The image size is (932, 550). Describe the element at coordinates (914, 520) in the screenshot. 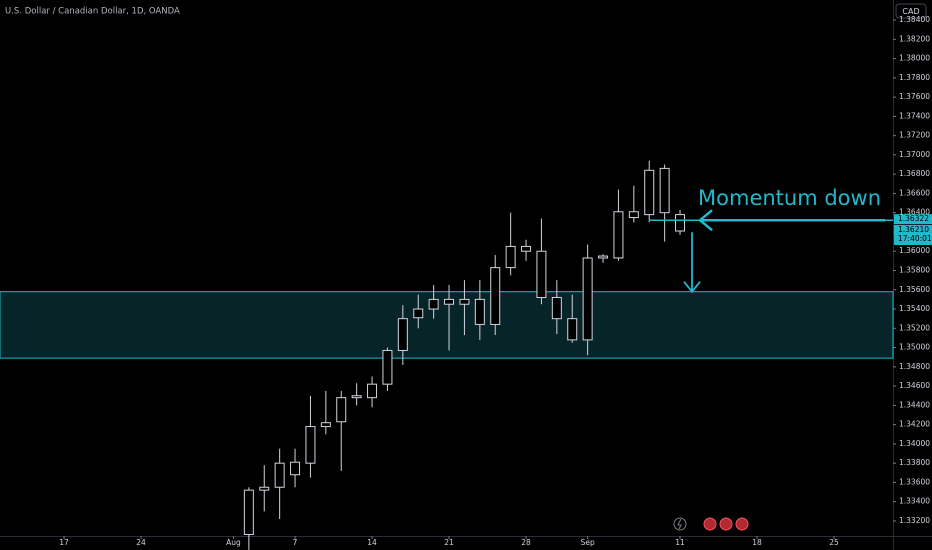

I see `y-tick-label: 1.33200` at that location.